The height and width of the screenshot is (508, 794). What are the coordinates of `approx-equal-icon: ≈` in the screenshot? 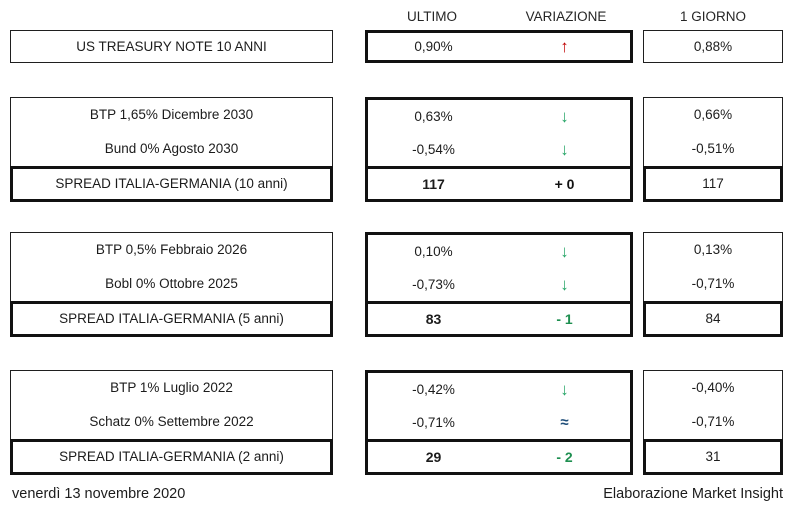 It's located at (564, 422).